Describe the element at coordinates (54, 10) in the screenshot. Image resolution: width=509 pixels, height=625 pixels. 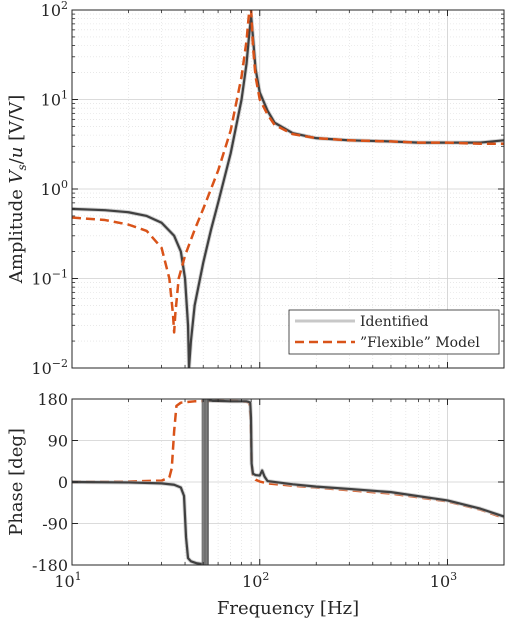
I see `amplitude-y-tick-label: 10²` at that location.